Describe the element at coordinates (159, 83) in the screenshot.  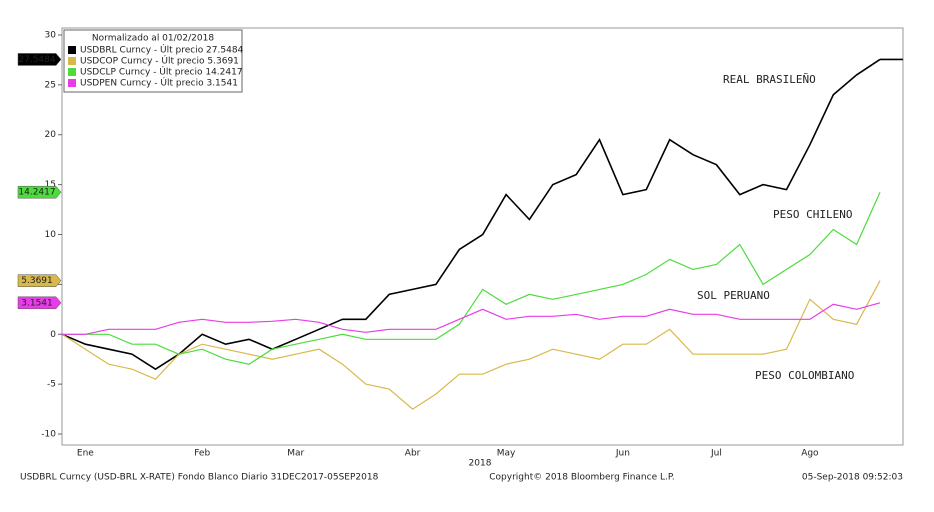
I see `legend-label: USDPEN Curncy - Últ precio 3.1541` at that location.